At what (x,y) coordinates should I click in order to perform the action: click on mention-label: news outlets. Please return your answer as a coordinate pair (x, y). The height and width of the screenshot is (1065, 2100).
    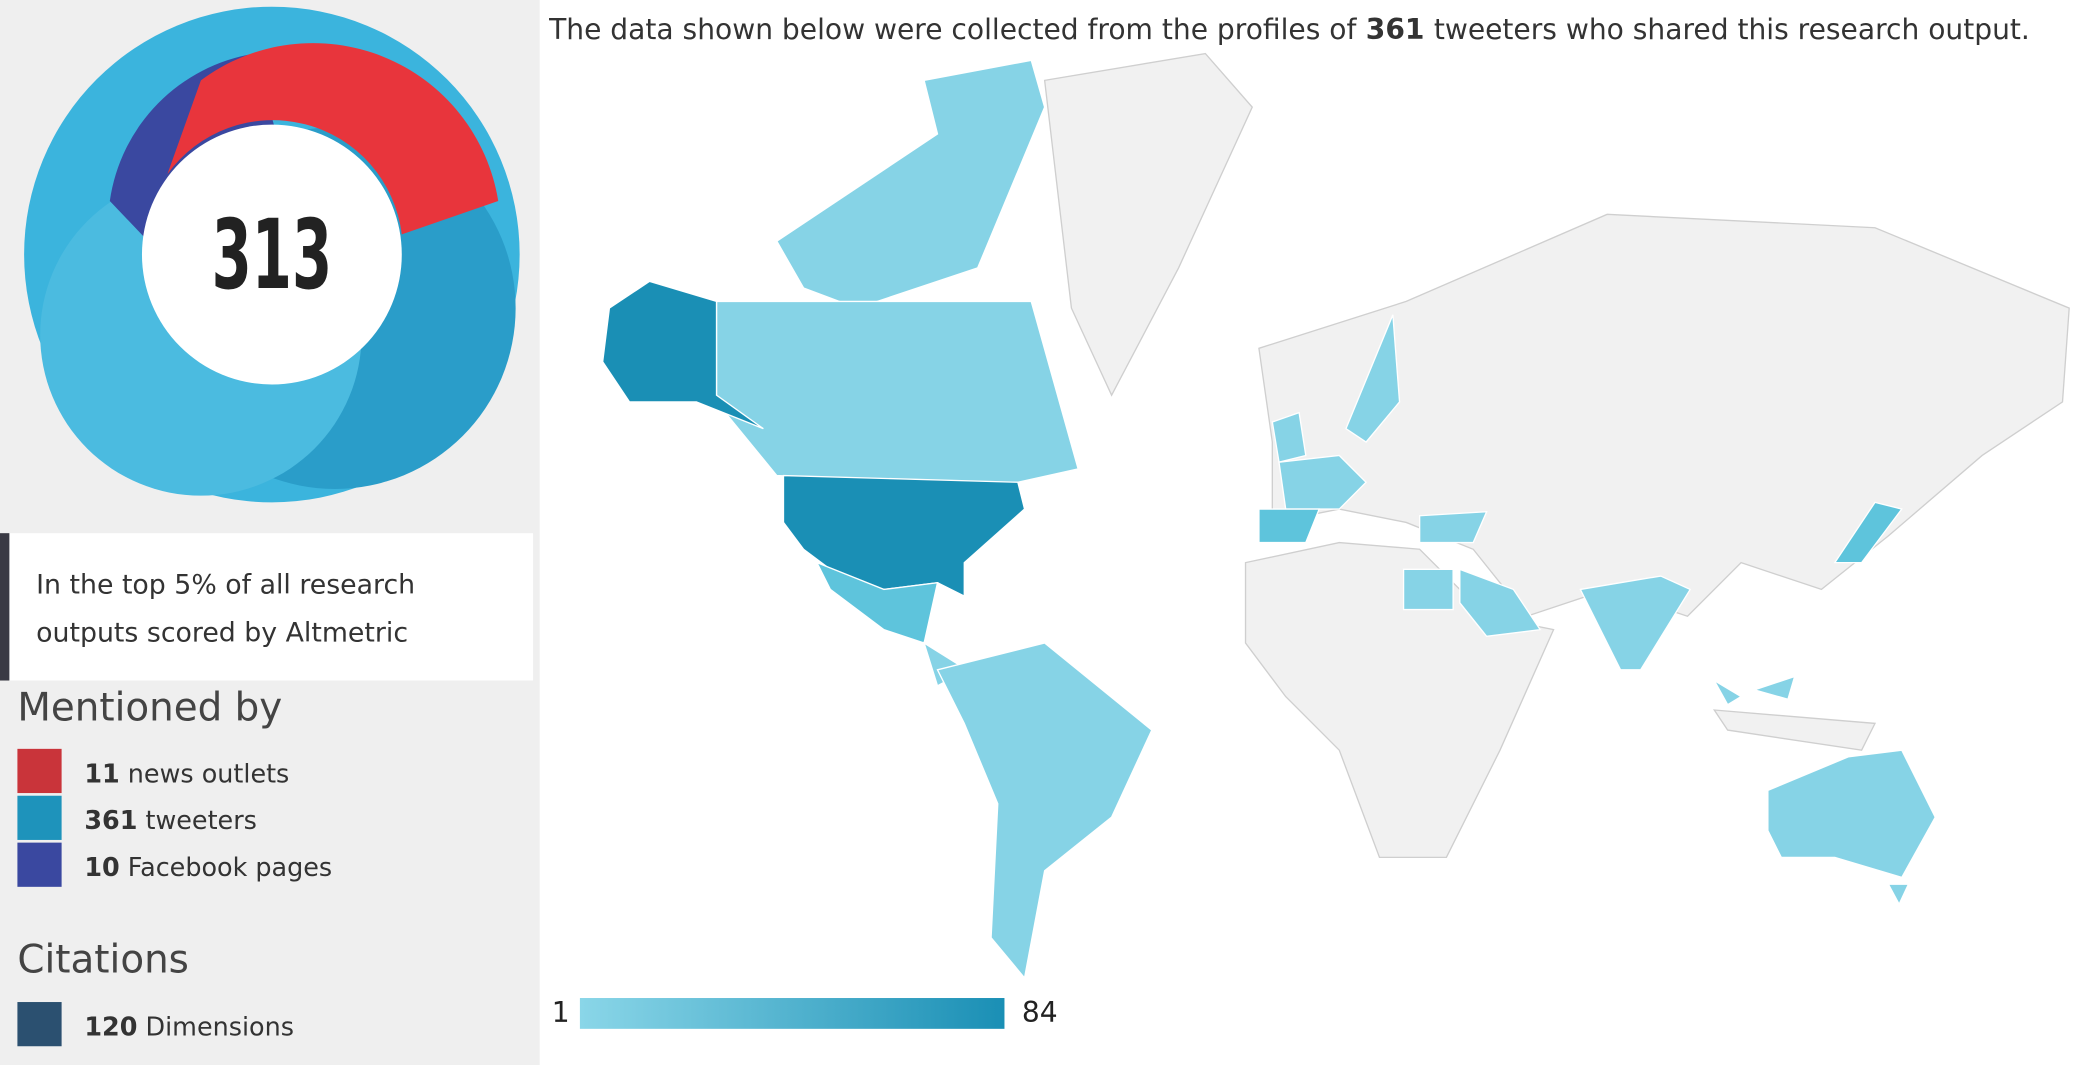
    Looking at the image, I should click on (209, 773).